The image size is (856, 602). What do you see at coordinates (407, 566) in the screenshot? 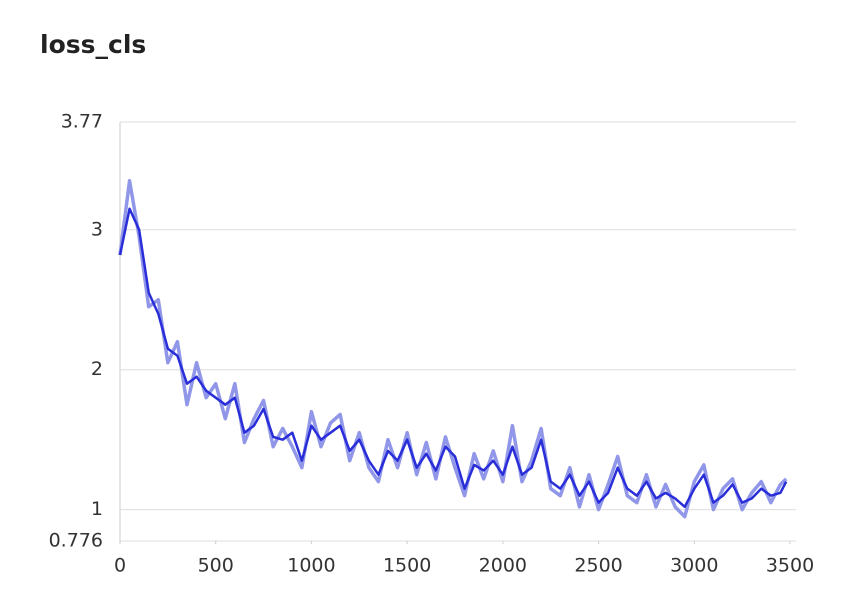
I see `x-tick-label: 1500` at bounding box center [407, 566].